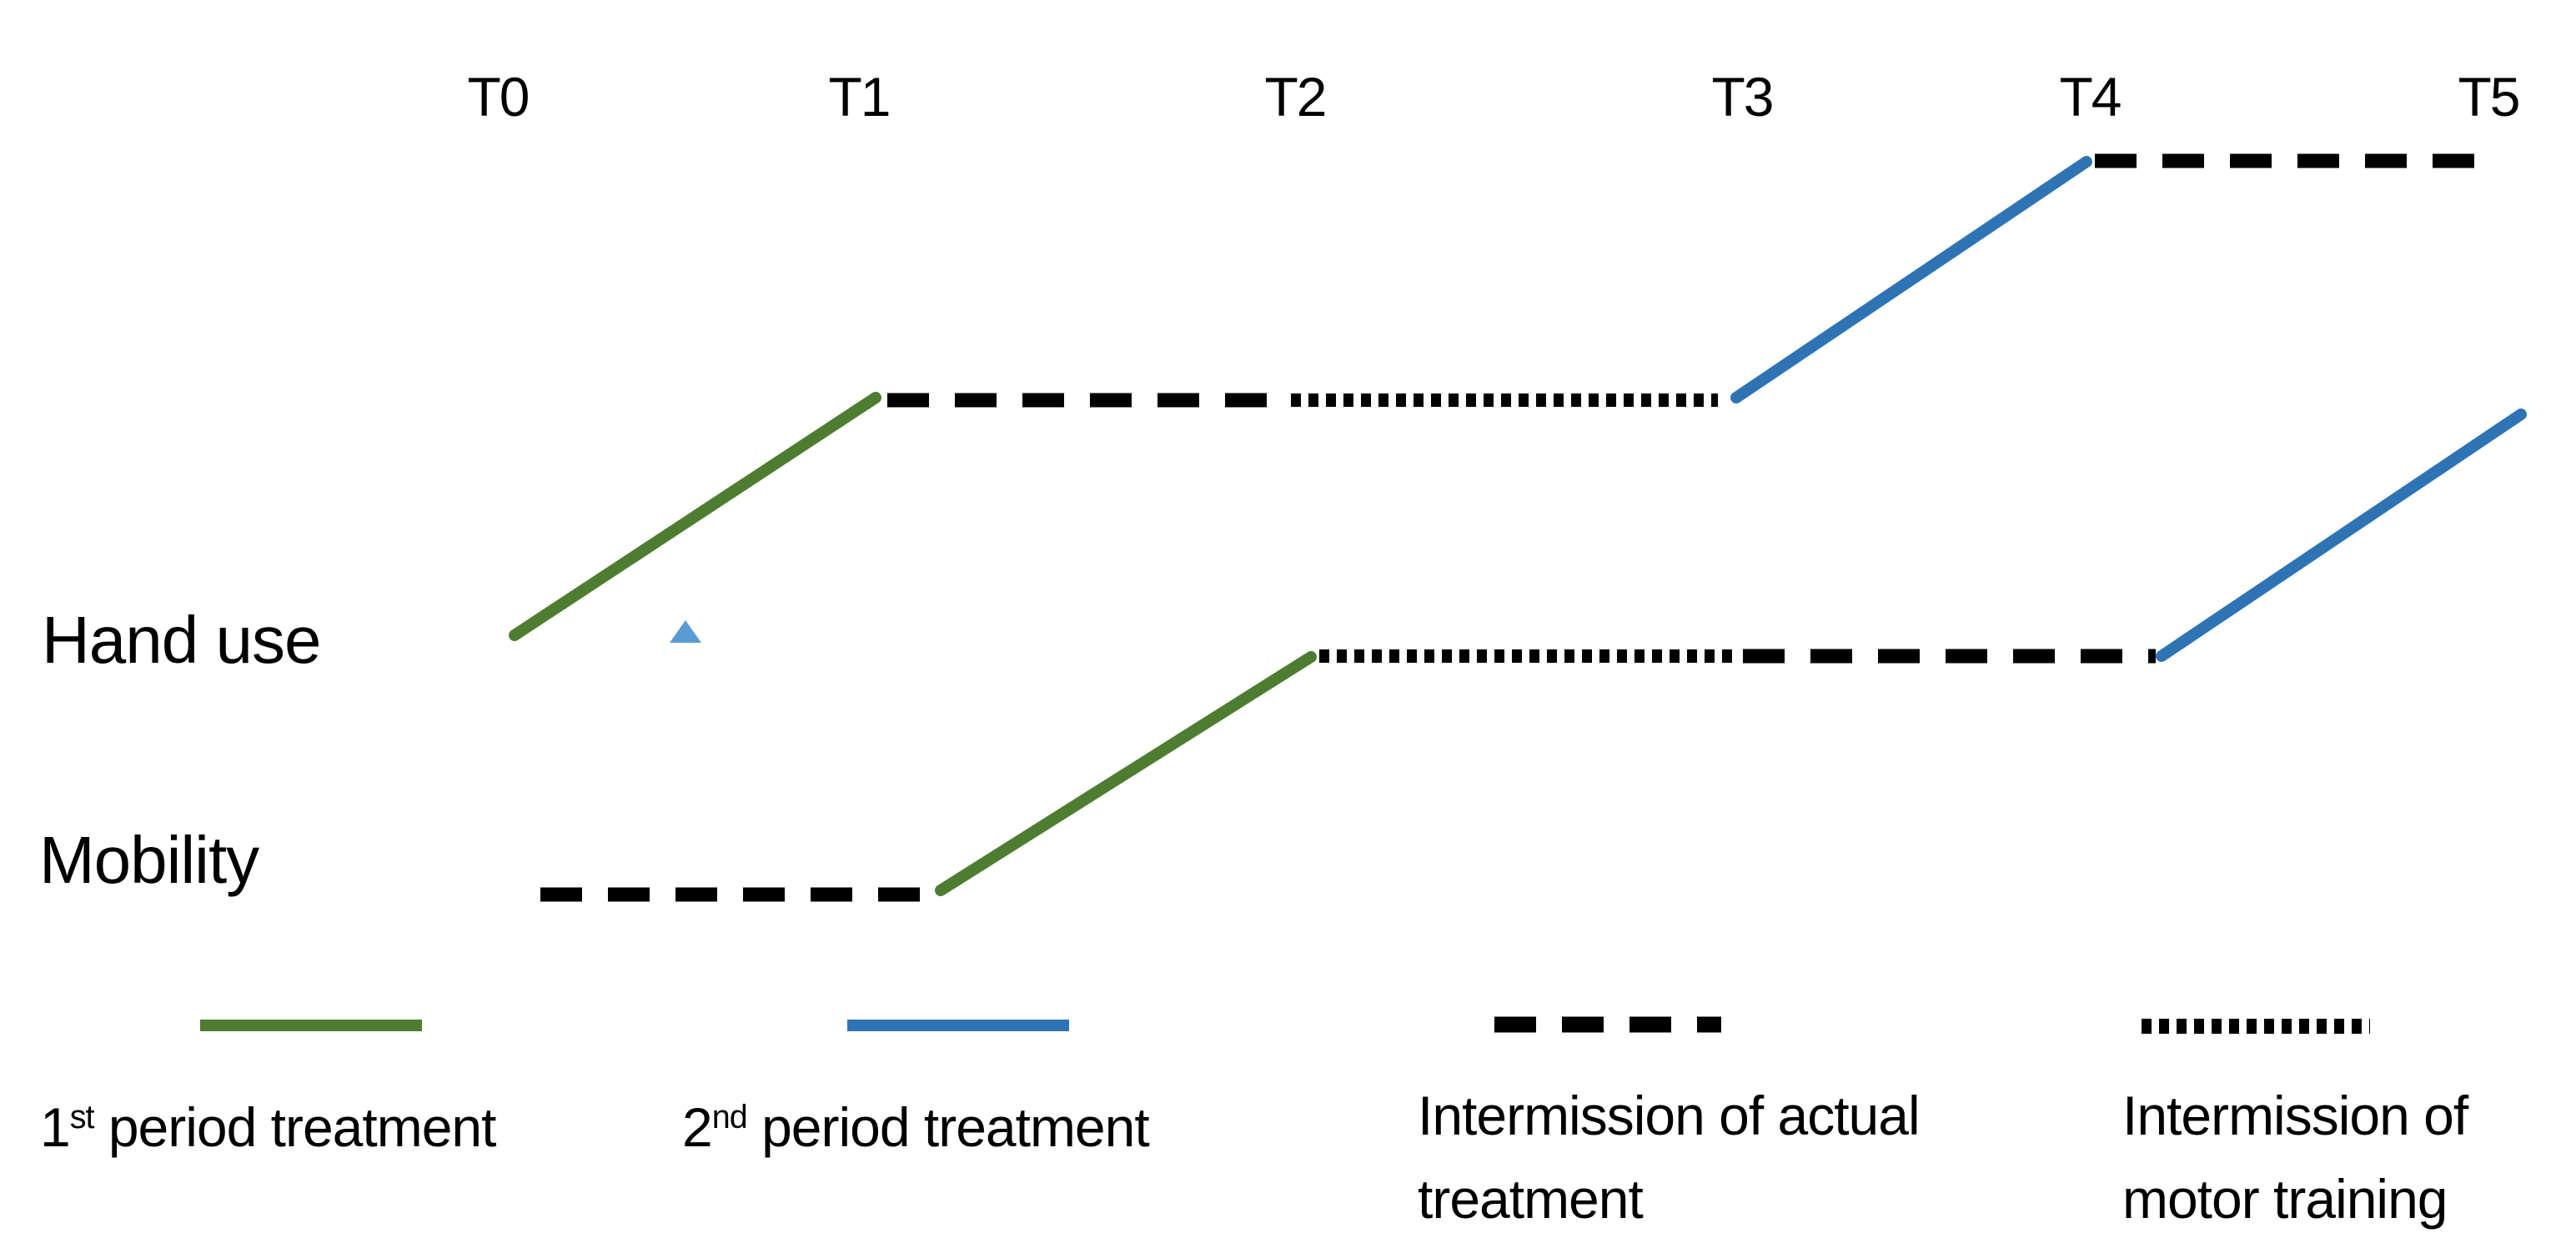 This screenshot has width=2576, height=1258. I want to click on intermission-treatment-dashed-swatch, so click(1607, 1024).